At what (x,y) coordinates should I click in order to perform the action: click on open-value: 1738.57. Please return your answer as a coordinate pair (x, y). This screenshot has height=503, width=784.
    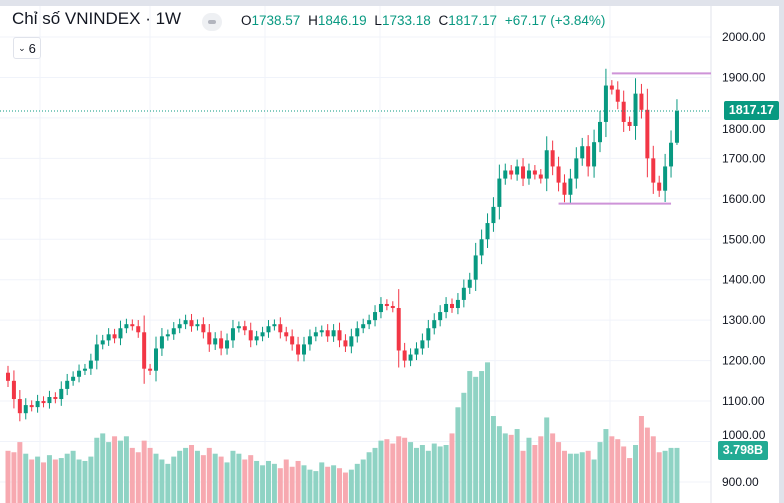
    Looking at the image, I should click on (276, 20).